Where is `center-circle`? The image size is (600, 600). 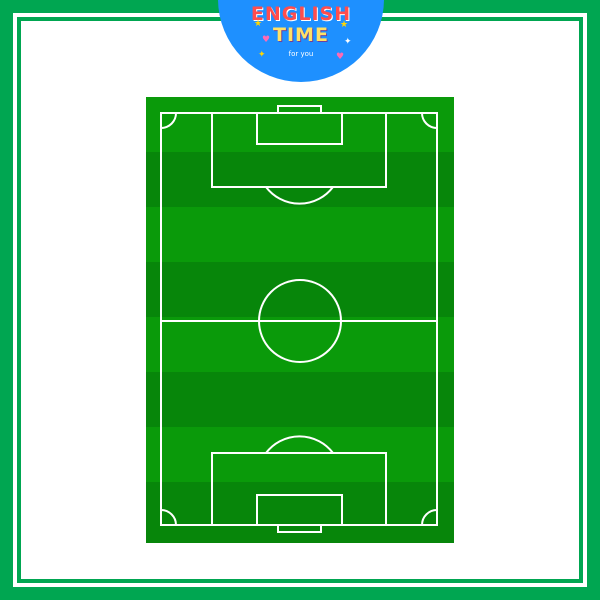 center-circle is located at coordinates (300, 321).